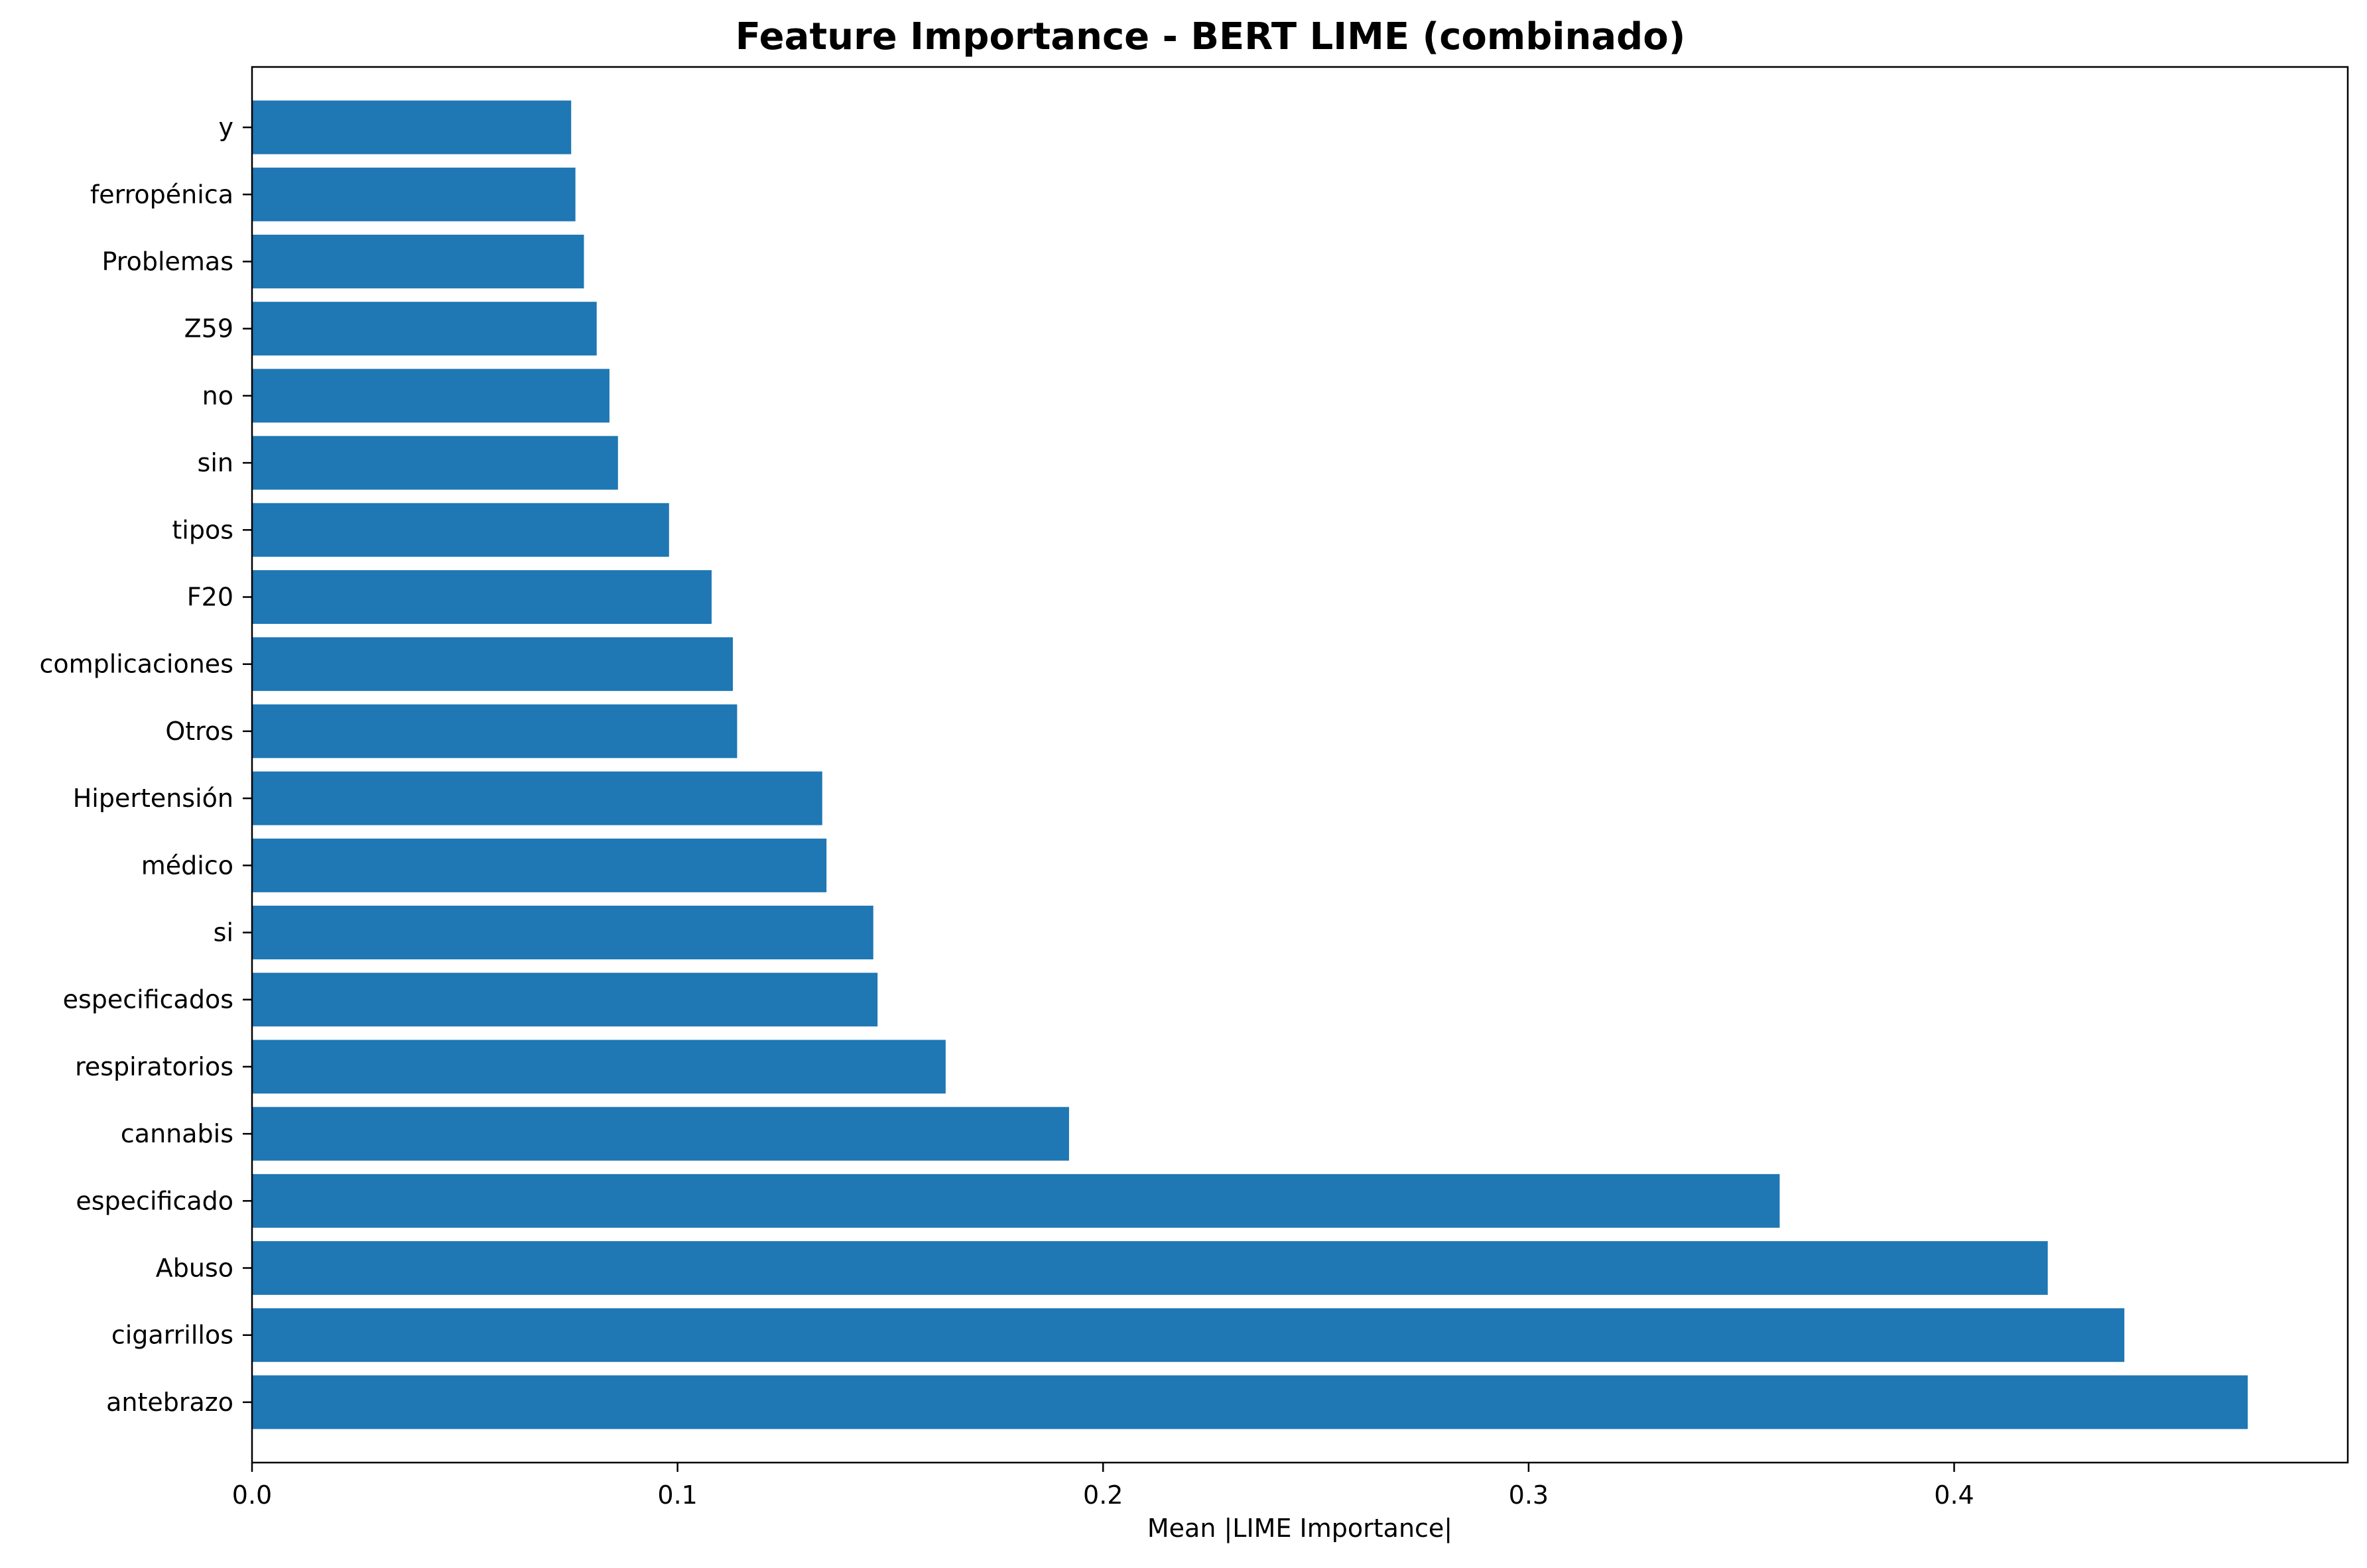  What do you see at coordinates (202, 529) in the screenshot?
I see `y-tick-label: tipos` at bounding box center [202, 529].